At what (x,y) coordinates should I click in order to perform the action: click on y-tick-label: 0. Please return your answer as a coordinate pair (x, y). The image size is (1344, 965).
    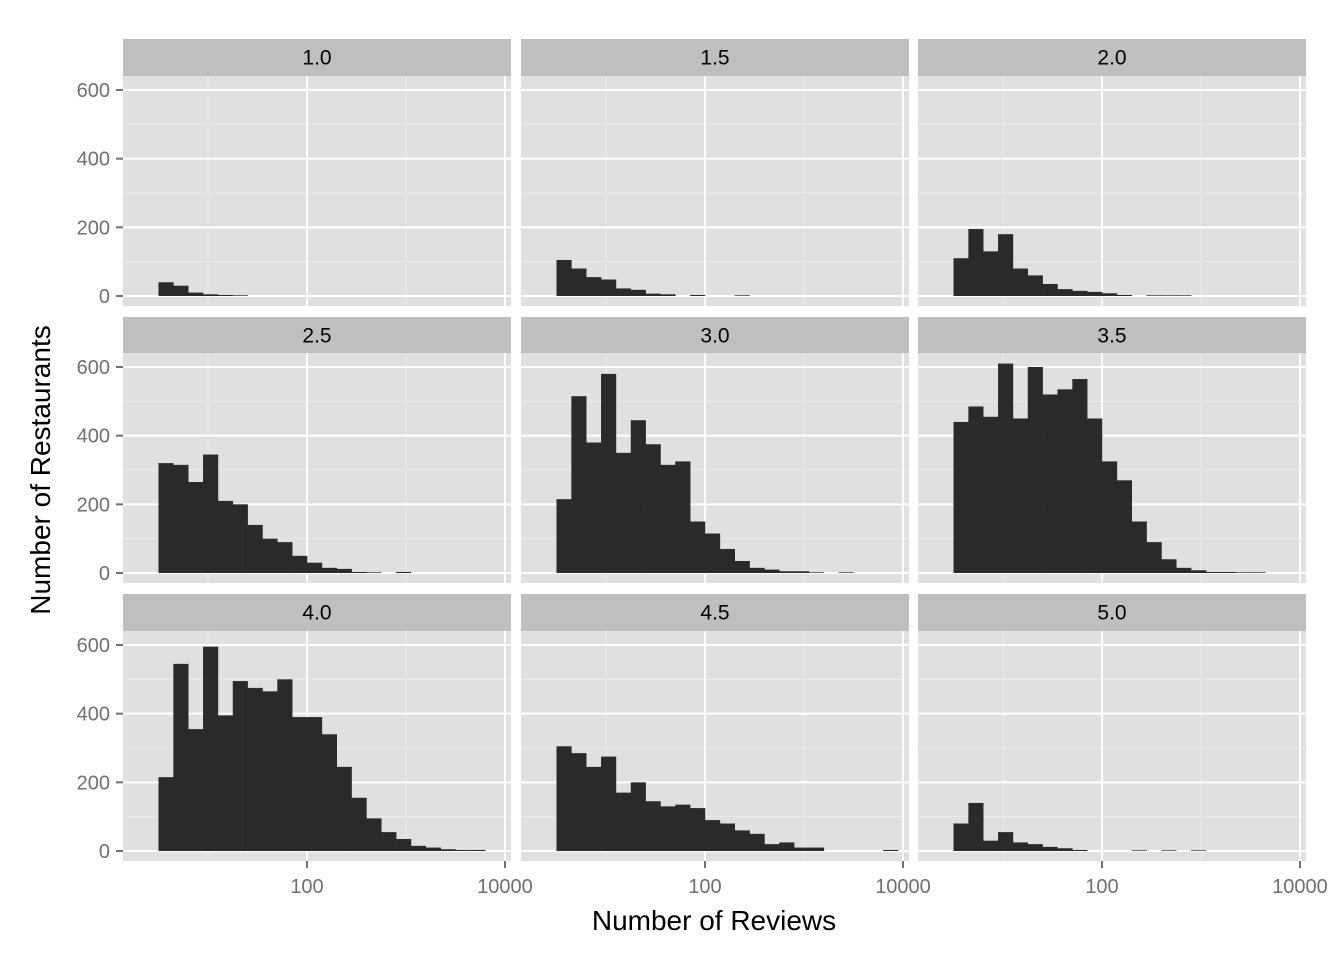
    Looking at the image, I should click on (104, 852).